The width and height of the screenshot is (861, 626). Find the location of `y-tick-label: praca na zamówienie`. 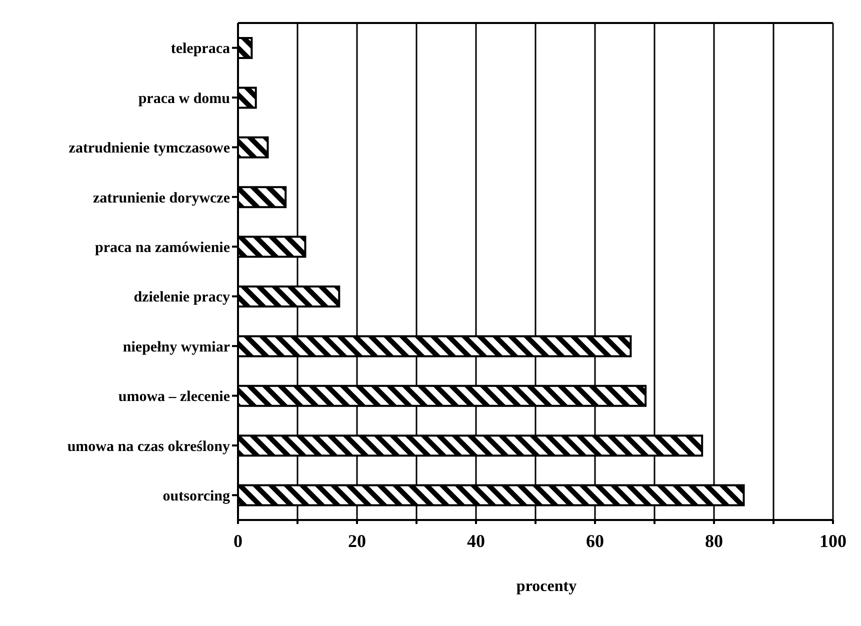

y-tick-label: praca na zamówienie is located at coordinates (162, 248).